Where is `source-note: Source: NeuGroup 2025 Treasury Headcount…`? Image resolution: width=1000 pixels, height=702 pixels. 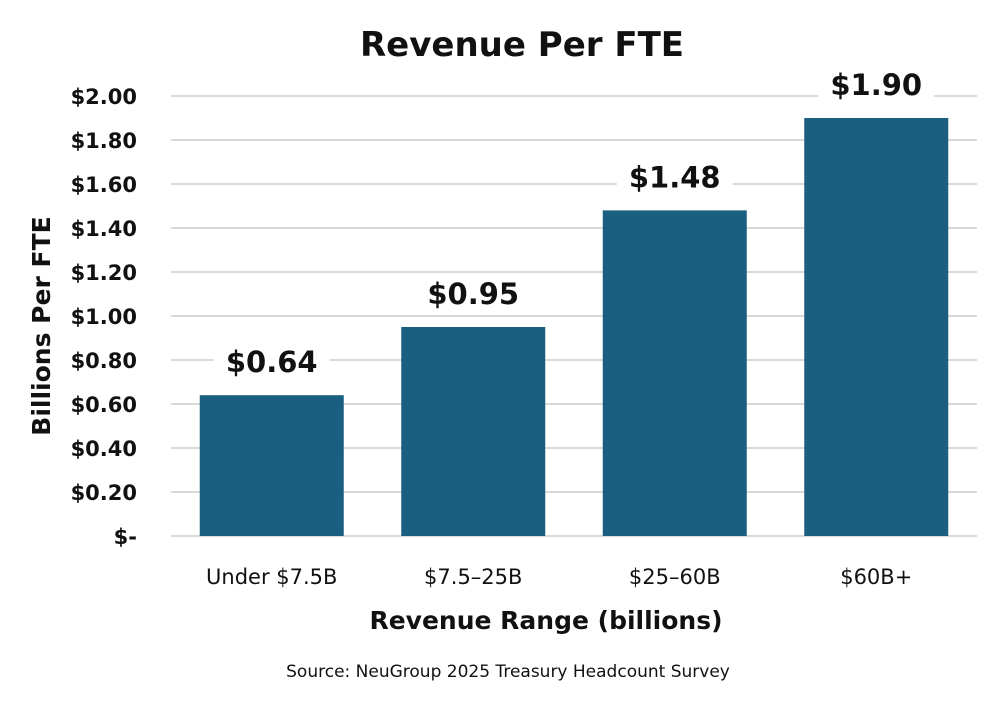
source-note: Source: NeuGroup 2025 Treasury Headcount… is located at coordinates (508, 672).